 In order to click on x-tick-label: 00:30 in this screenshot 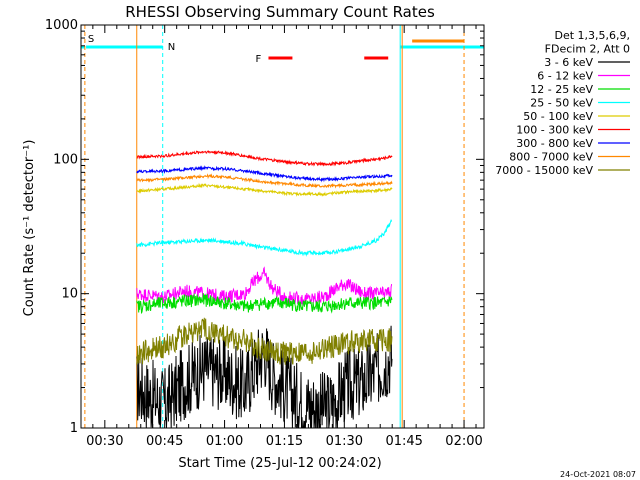, I will do `click(104, 441)`.